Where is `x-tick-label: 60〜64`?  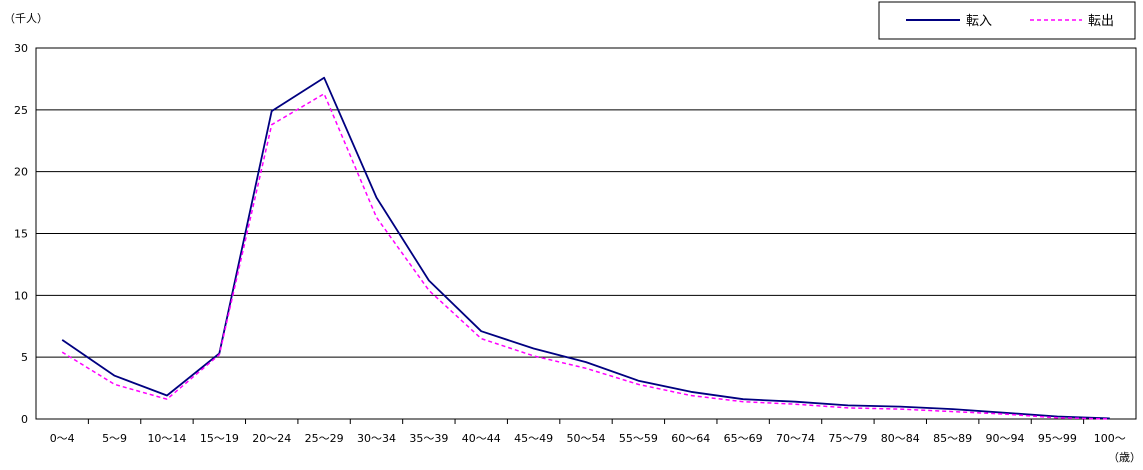 x-tick-label: 60〜64 is located at coordinates (690, 438).